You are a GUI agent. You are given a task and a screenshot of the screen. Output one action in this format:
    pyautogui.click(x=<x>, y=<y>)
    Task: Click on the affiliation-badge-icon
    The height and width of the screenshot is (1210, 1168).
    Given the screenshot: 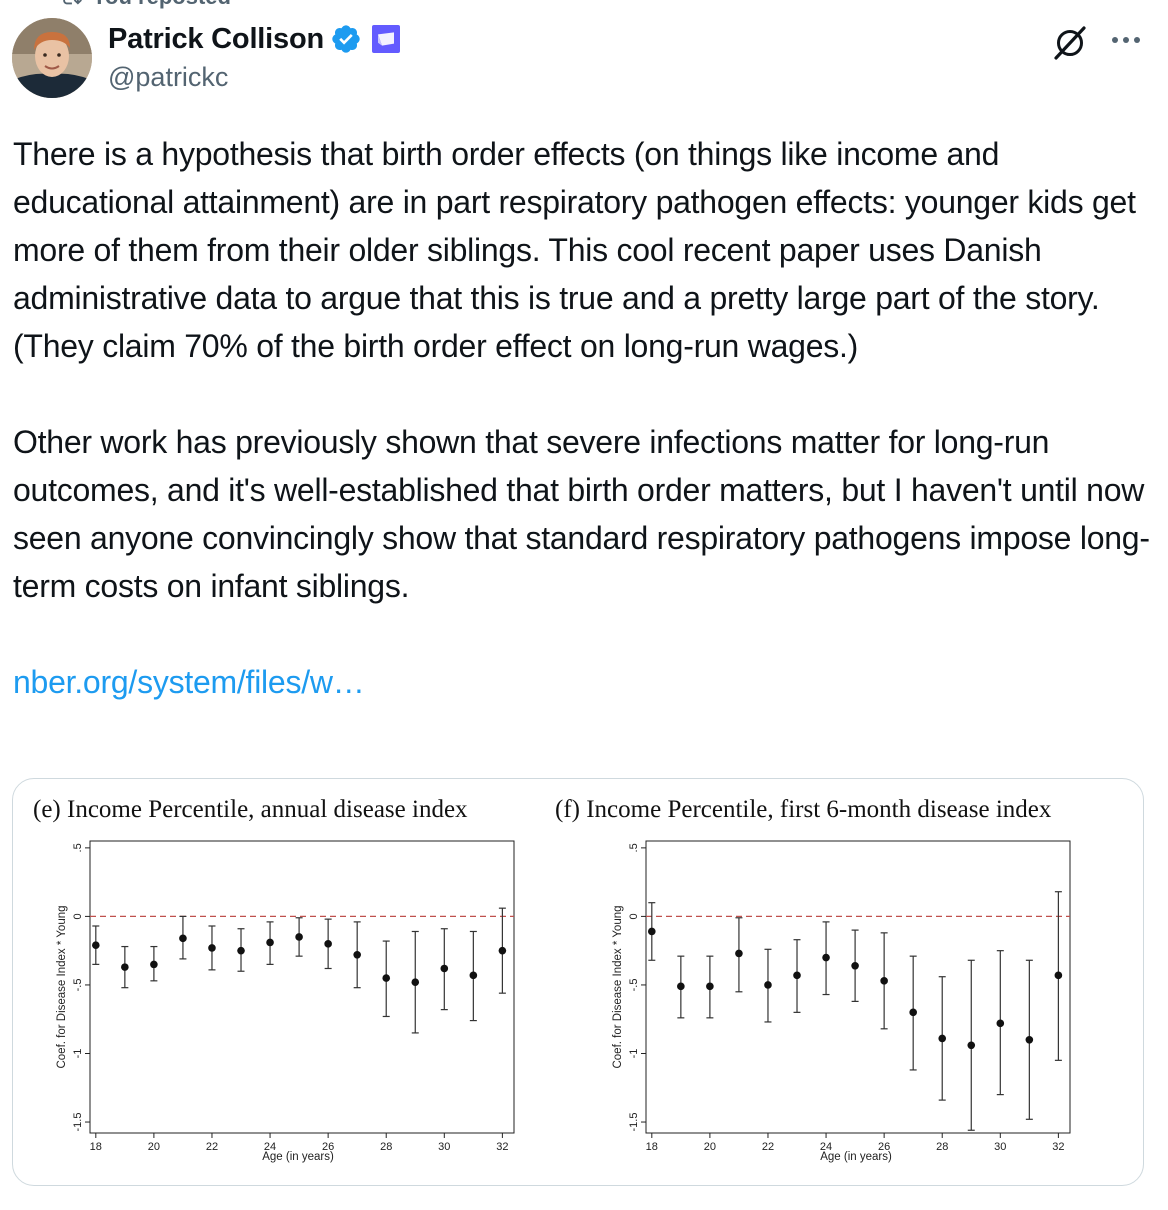 What is the action you would take?
    pyautogui.click(x=386, y=39)
    